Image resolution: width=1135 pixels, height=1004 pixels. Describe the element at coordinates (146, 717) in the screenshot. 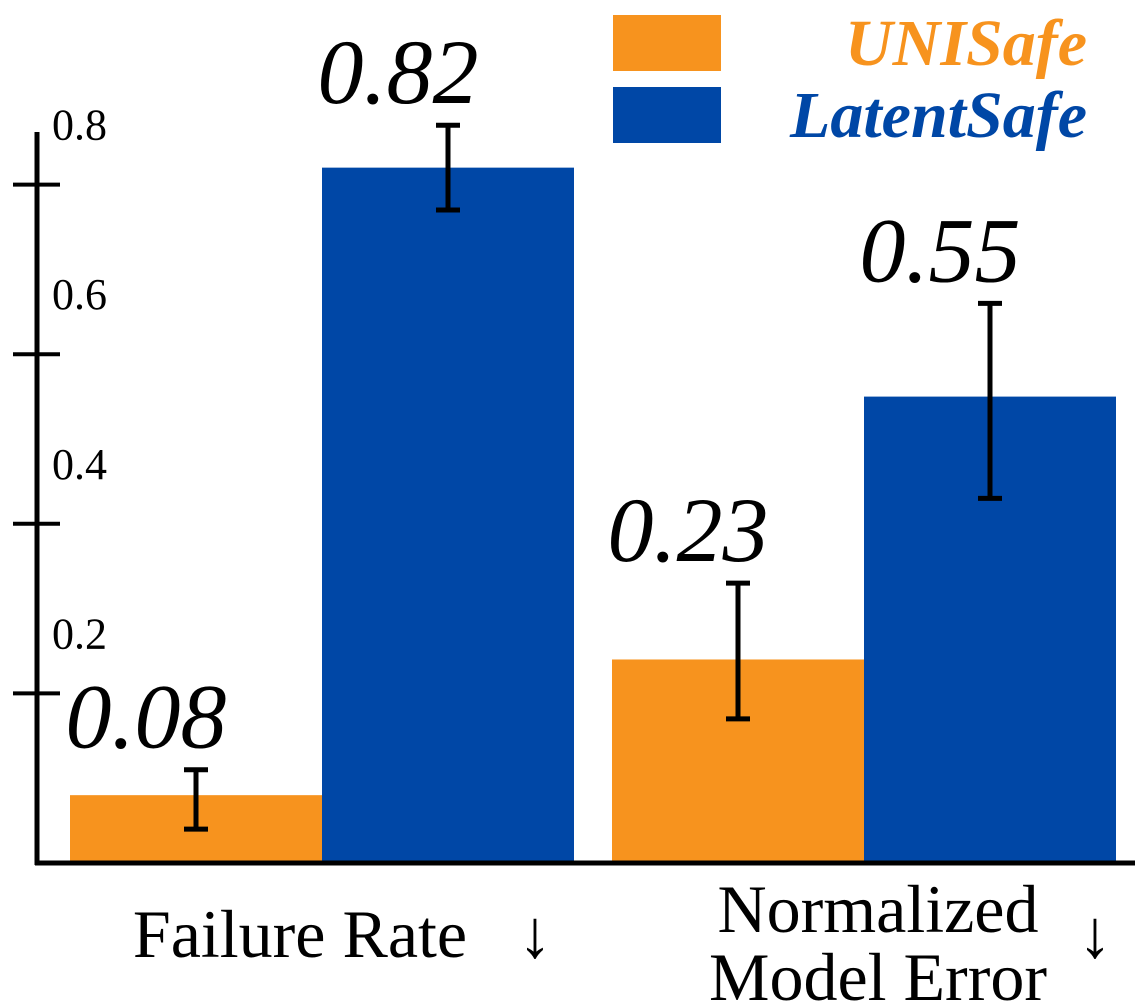

I see `value-label-unisafe-1: 0.08` at that location.